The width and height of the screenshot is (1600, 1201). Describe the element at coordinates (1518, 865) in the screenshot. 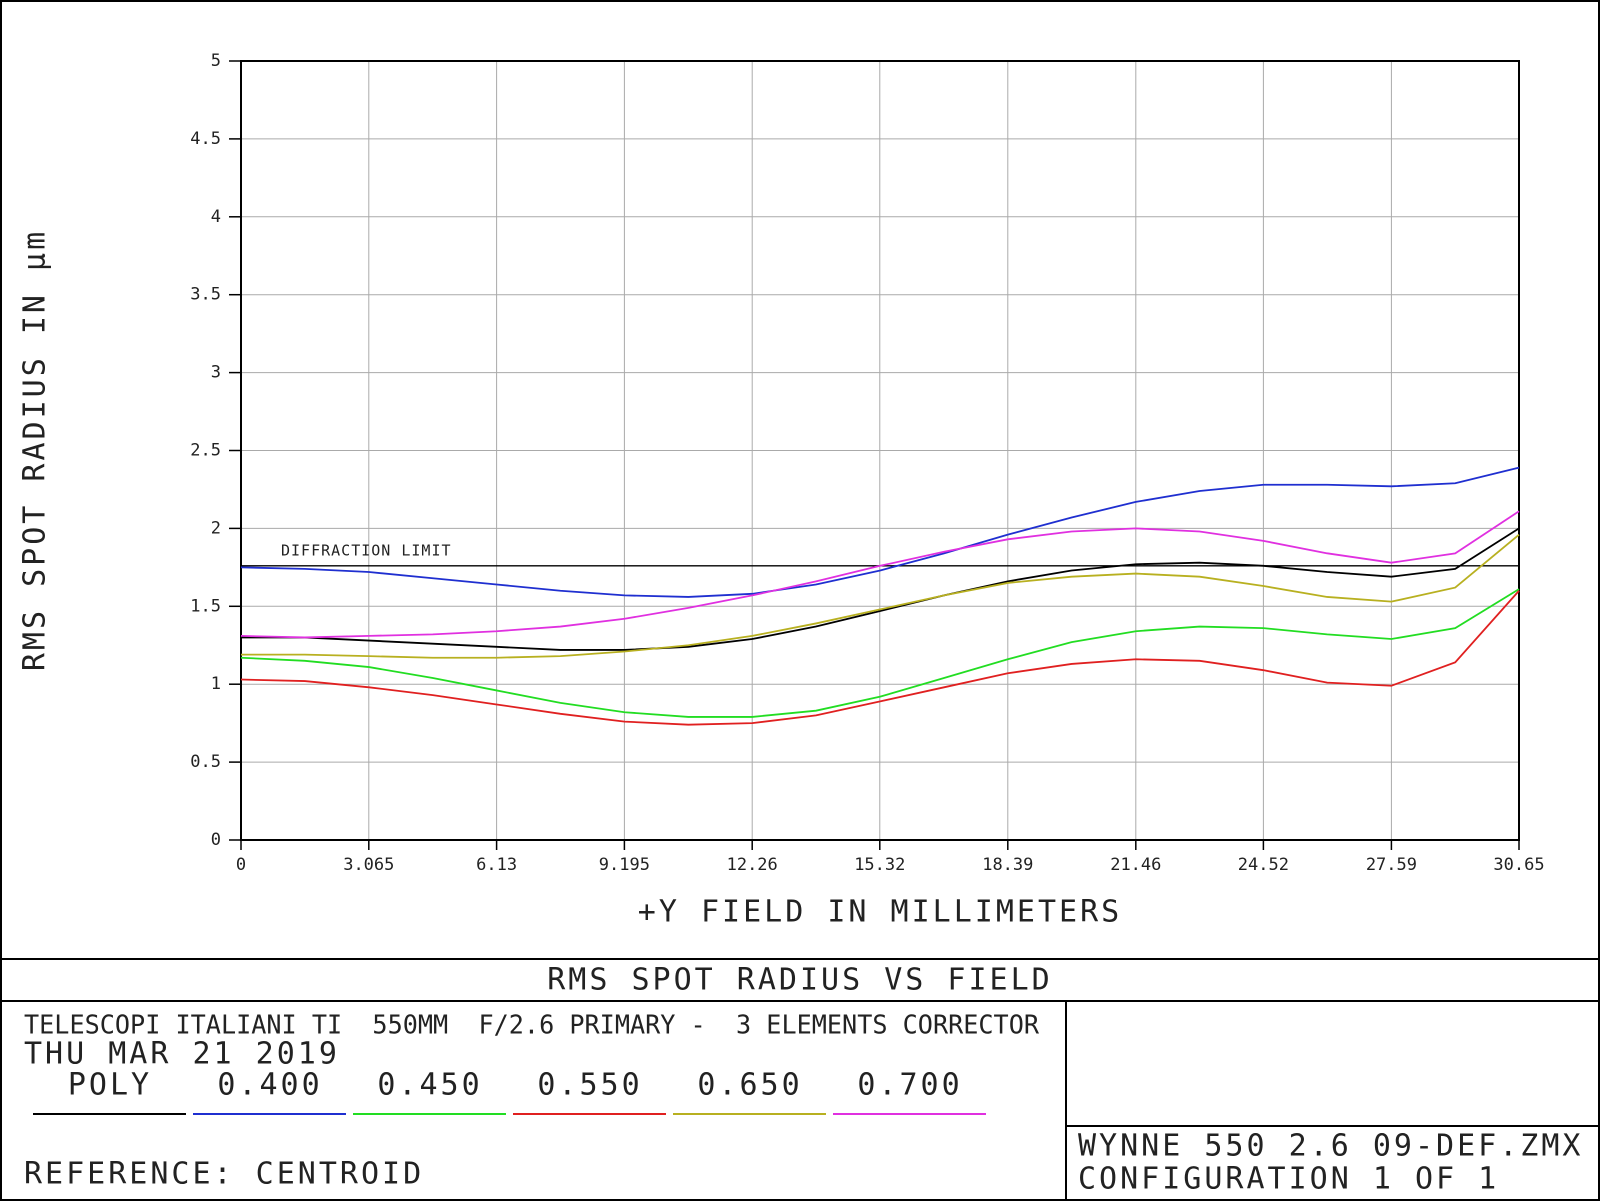

I see `x-tick-label: 30.65` at that location.